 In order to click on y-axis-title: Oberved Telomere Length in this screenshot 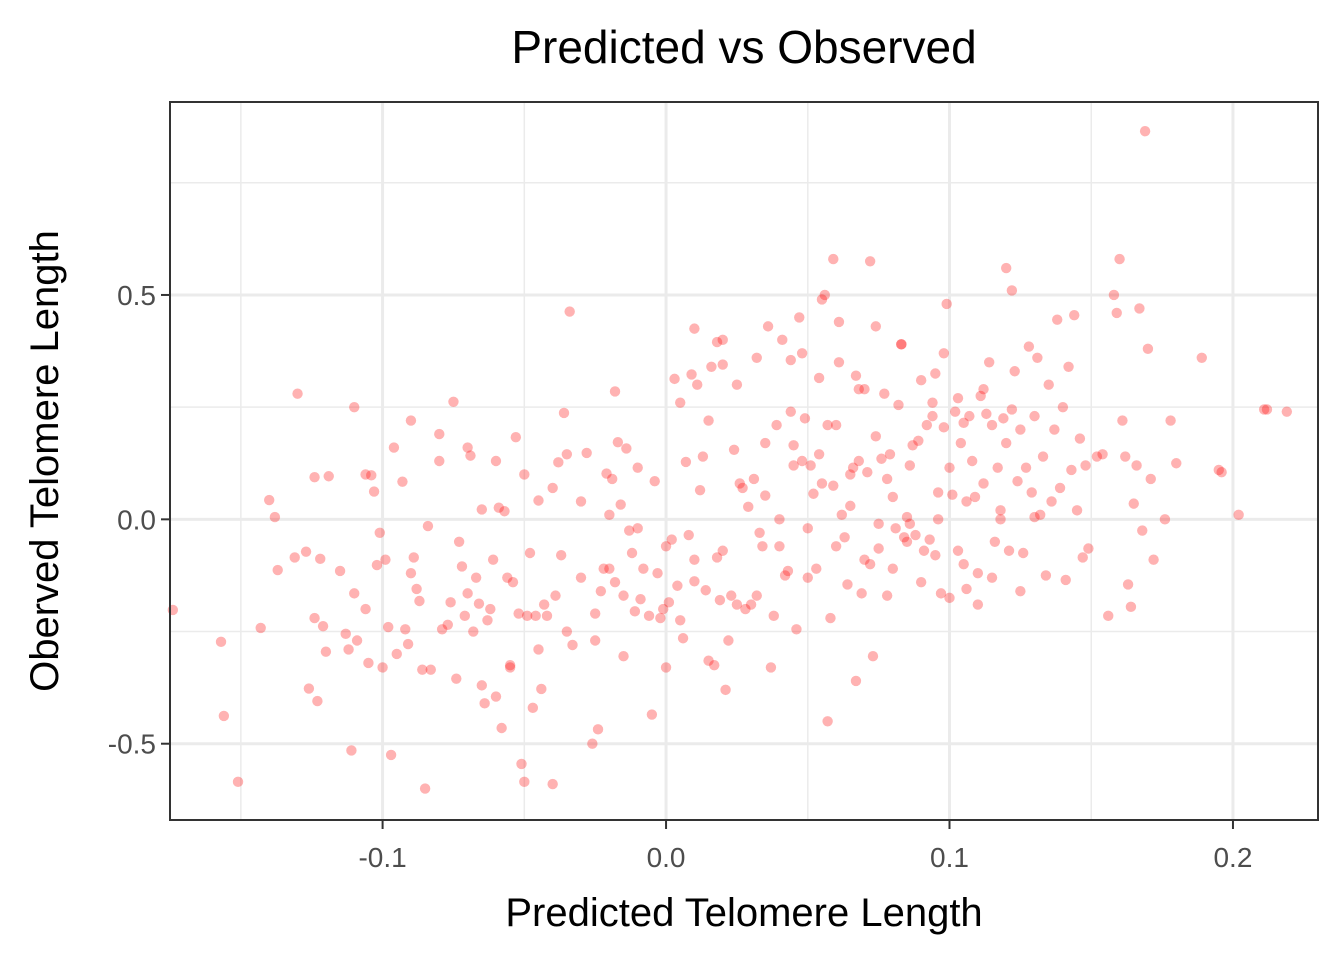, I will do `click(45, 461)`.